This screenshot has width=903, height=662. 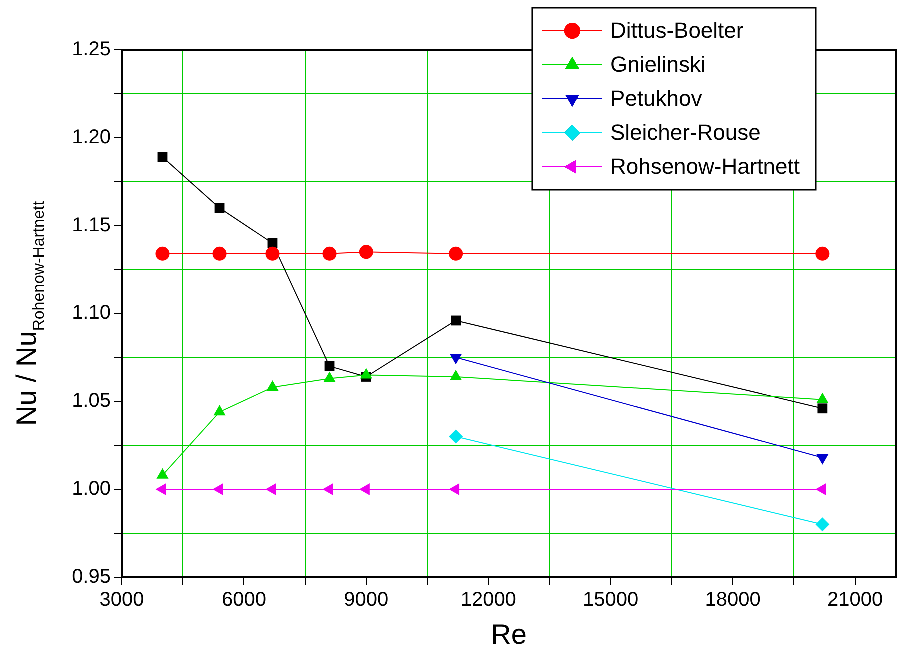 I want to click on x-tick-label: 15000, so click(x=611, y=599).